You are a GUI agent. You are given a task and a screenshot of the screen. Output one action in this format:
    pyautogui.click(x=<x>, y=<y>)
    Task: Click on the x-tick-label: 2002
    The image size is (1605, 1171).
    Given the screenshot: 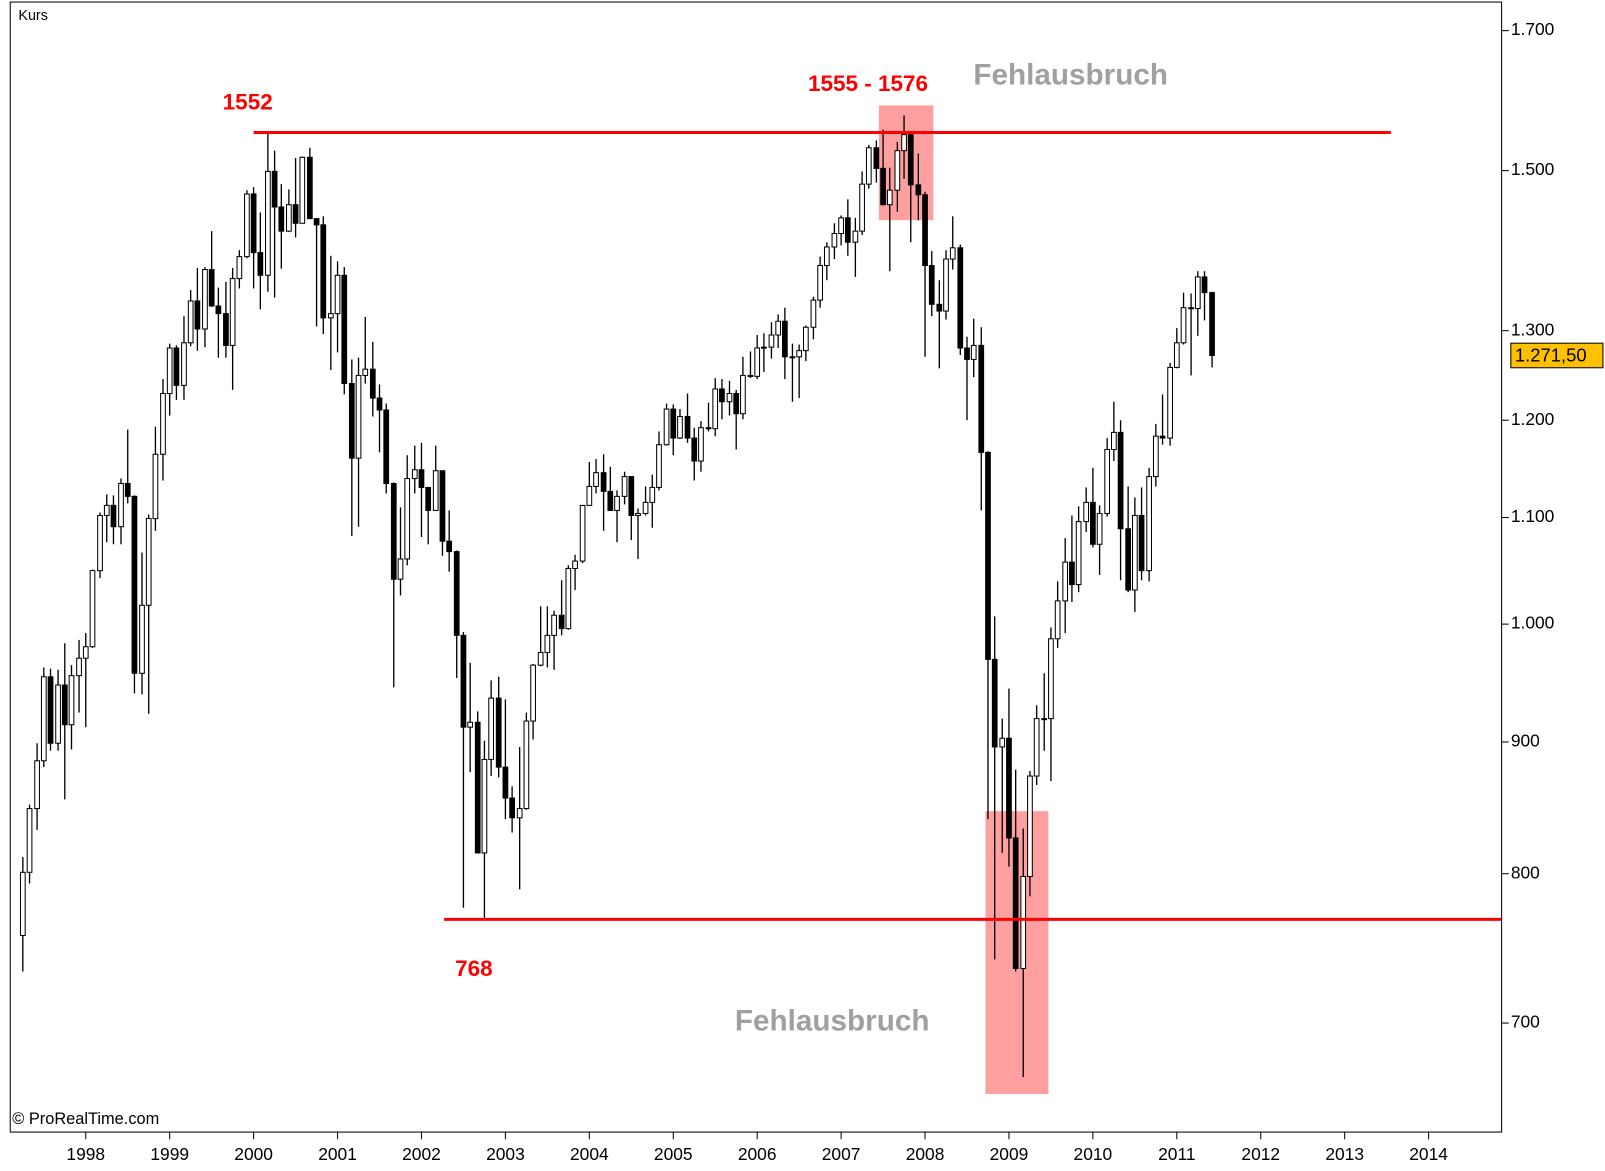 What is the action you would take?
    pyautogui.click(x=421, y=1154)
    